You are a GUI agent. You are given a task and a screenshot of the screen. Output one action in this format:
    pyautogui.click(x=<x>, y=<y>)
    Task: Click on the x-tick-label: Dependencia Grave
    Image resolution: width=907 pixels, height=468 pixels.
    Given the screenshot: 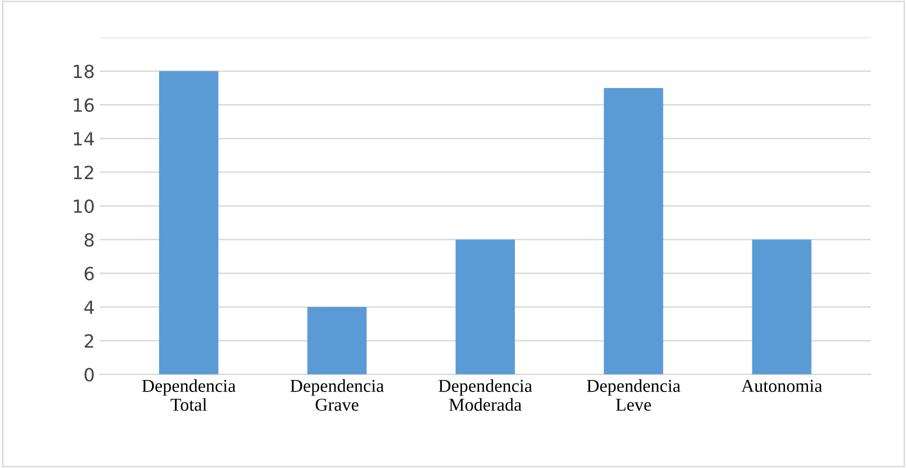 What is the action you would take?
    pyautogui.click(x=337, y=395)
    